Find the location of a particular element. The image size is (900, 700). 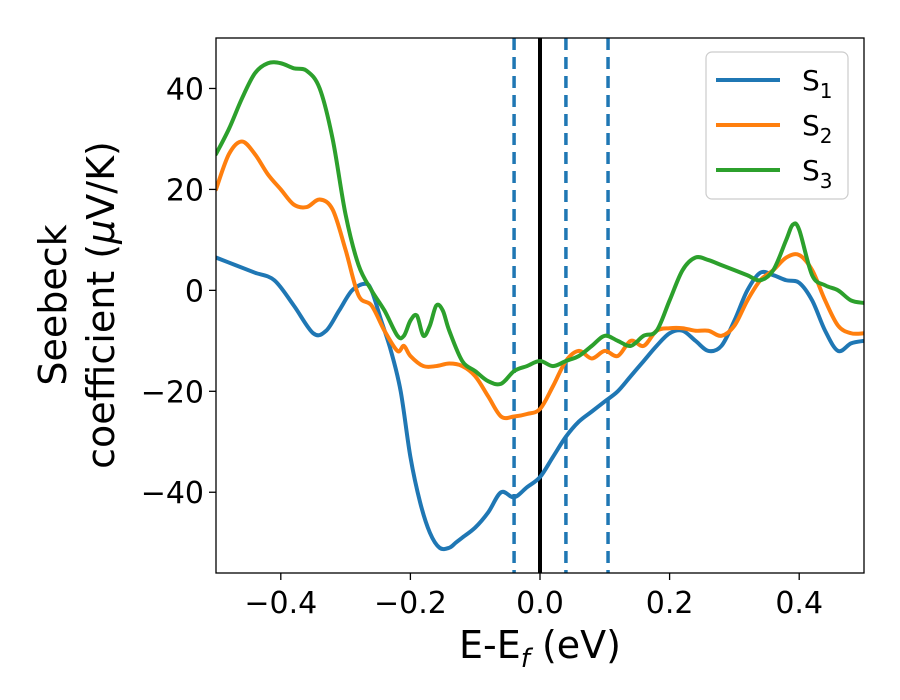

y-tick-label: −20 is located at coordinates (172, 392).